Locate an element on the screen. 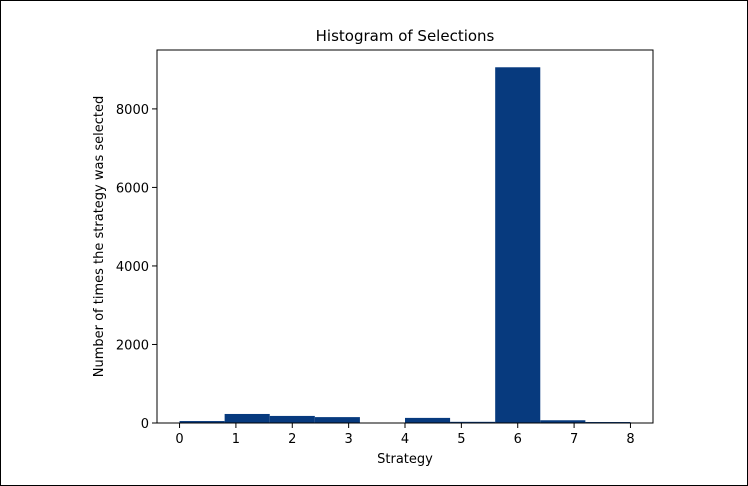 Image resolution: width=748 pixels, height=486 pixels. x-tick-label-3: 3 is located at coordinates (348, 439).